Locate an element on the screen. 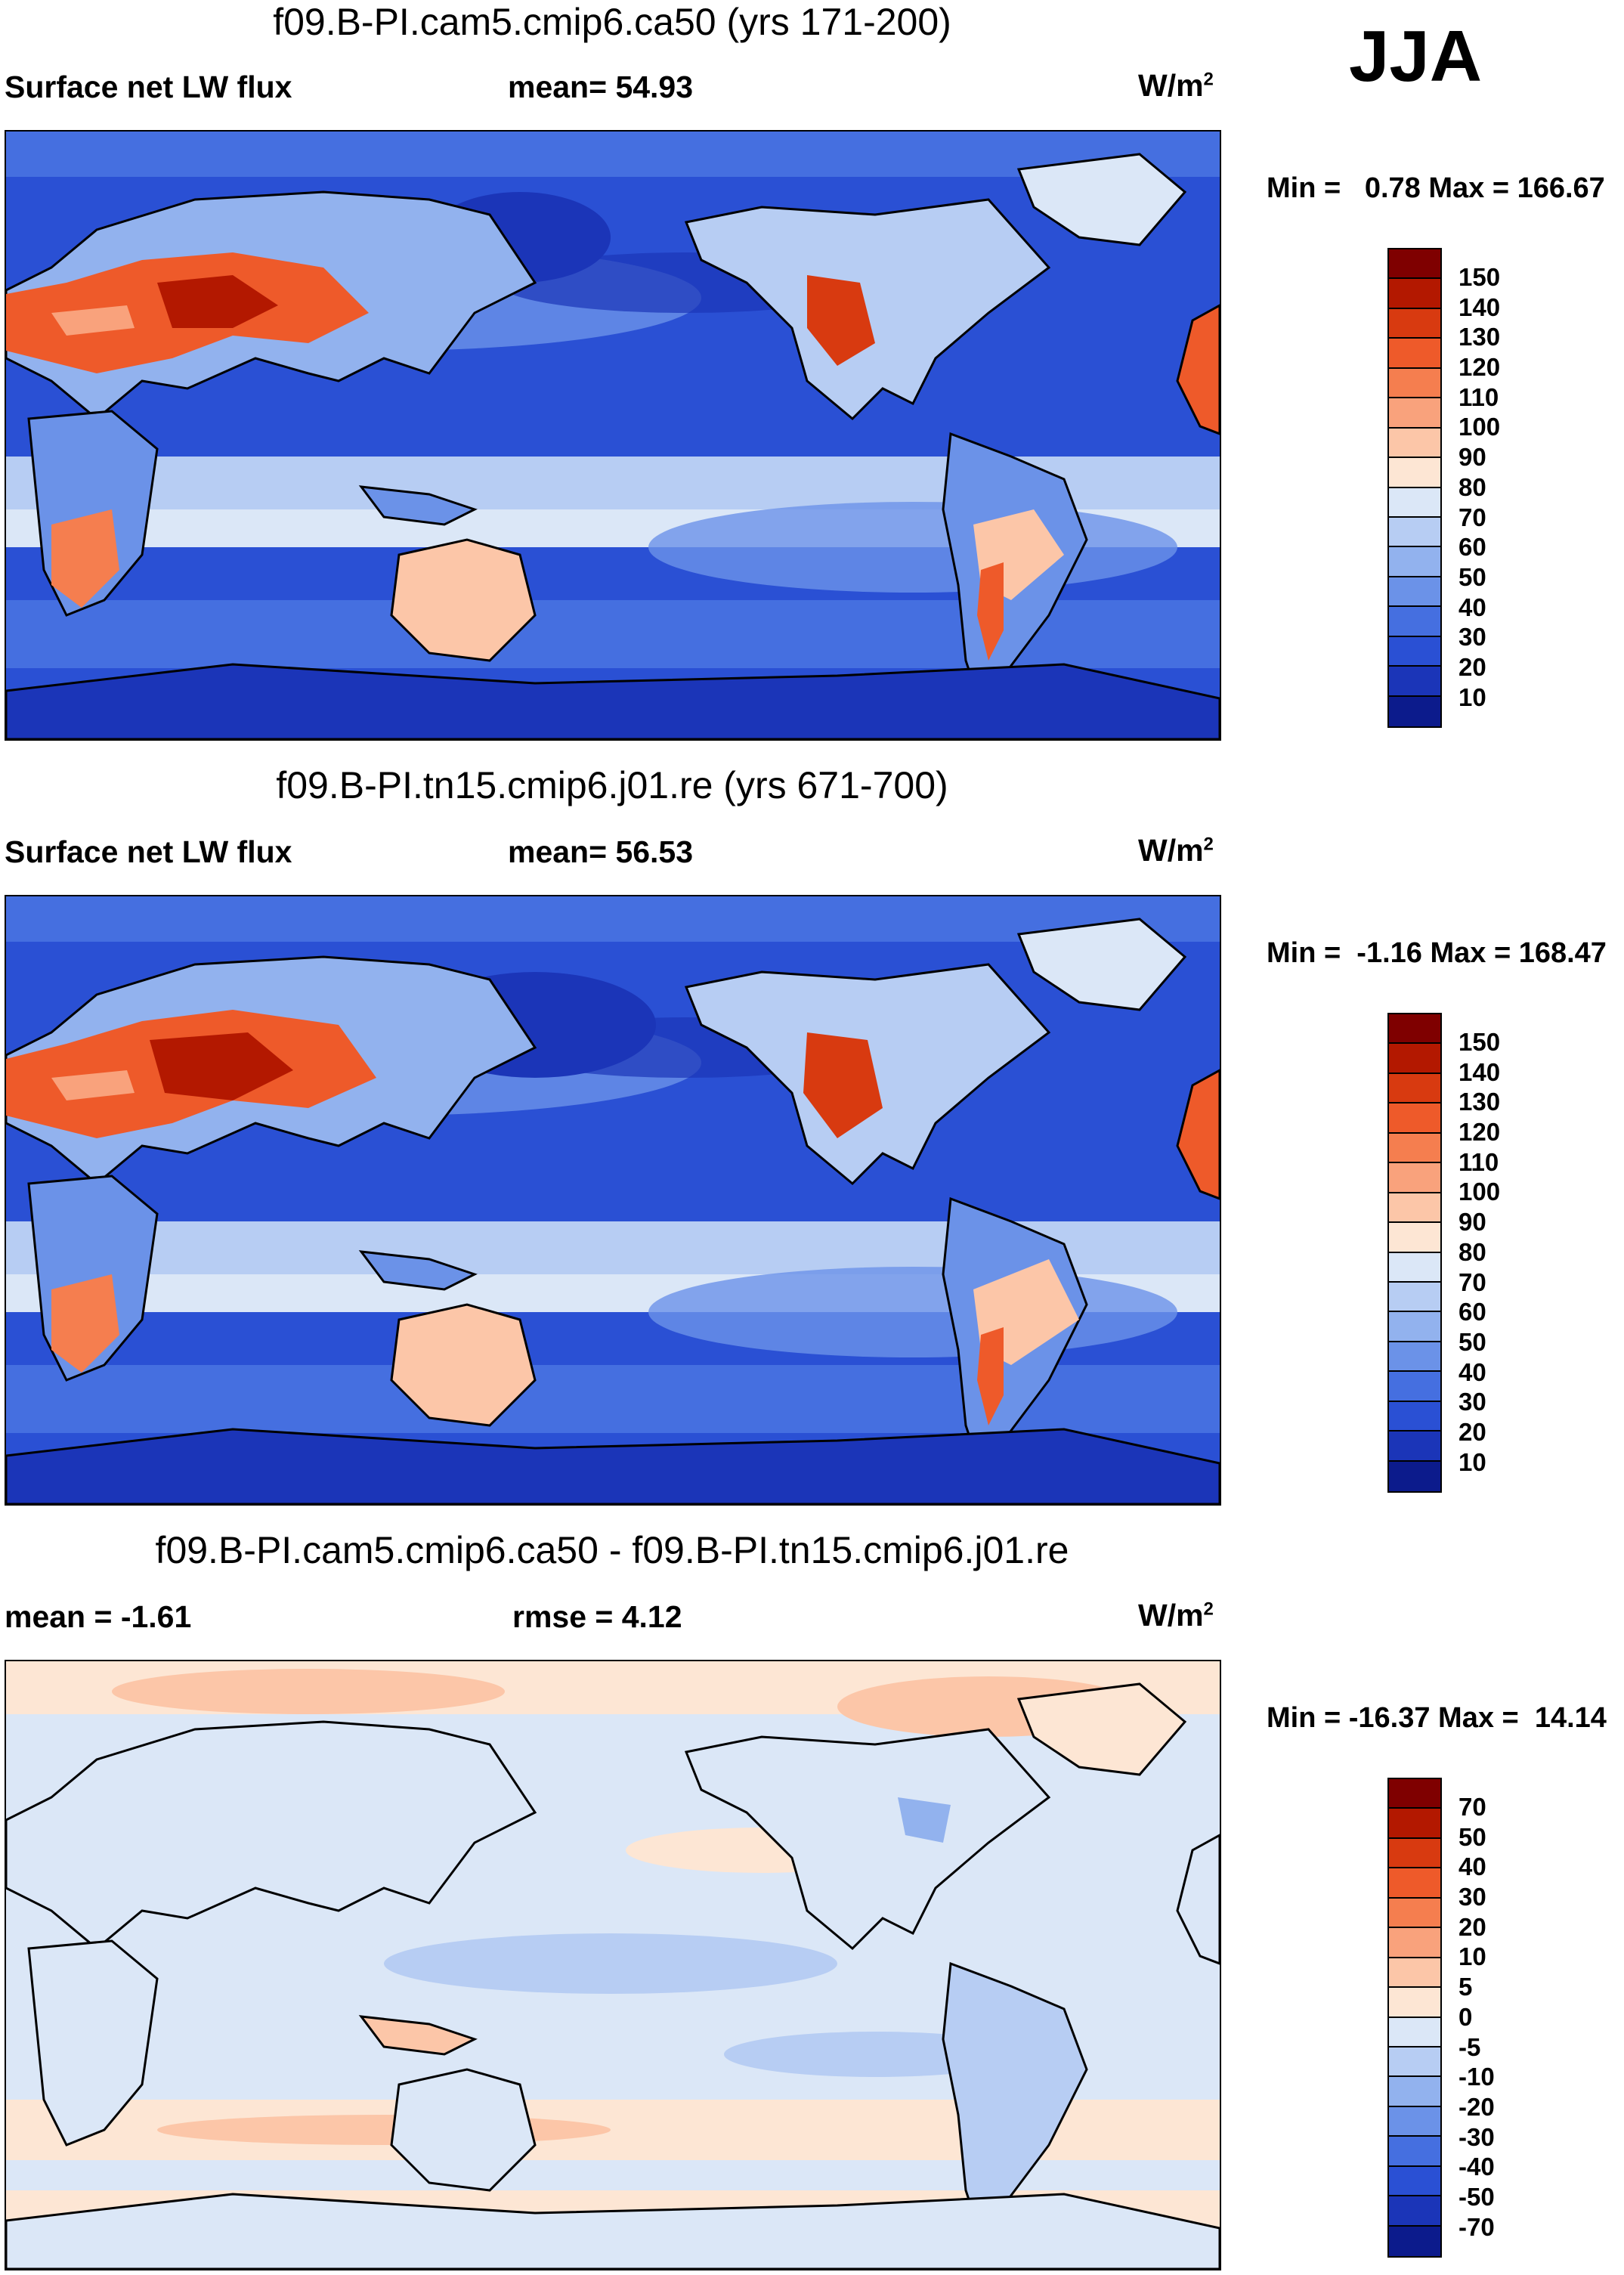 The width and height of the screenshot is (1624, 2275). colorbar-tick-label: 100 is located at coordinates (1480, 427).